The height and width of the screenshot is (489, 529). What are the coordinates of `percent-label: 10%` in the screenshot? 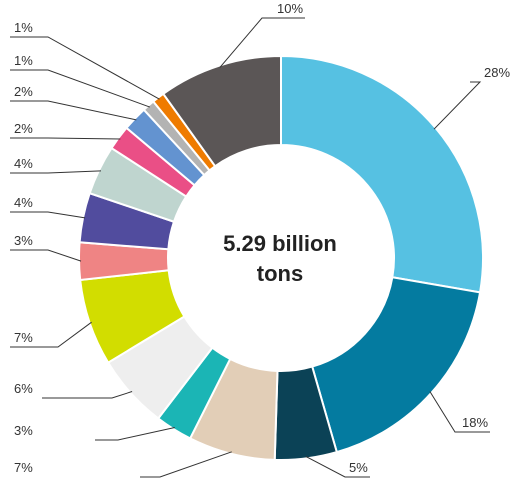 It's located at (290, 8).